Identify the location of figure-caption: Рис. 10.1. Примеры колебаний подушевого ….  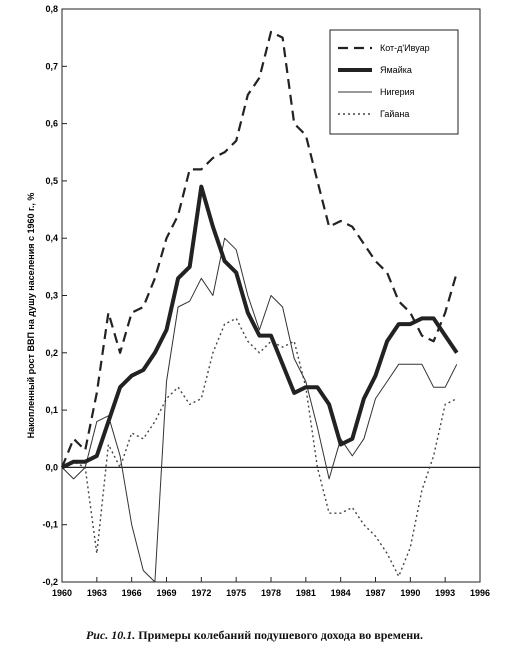
(254, 635).